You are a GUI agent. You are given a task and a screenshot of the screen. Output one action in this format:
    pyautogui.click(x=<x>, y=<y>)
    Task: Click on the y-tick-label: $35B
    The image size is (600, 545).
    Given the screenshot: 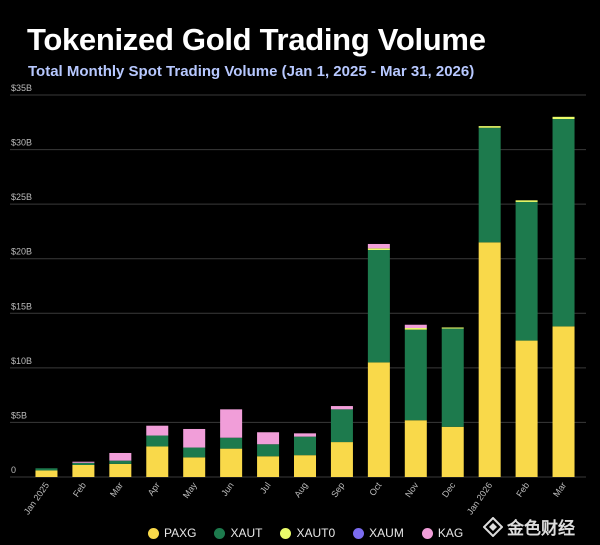 What is the action you would take?
    pyautogui.click(x=21, y=88)
    